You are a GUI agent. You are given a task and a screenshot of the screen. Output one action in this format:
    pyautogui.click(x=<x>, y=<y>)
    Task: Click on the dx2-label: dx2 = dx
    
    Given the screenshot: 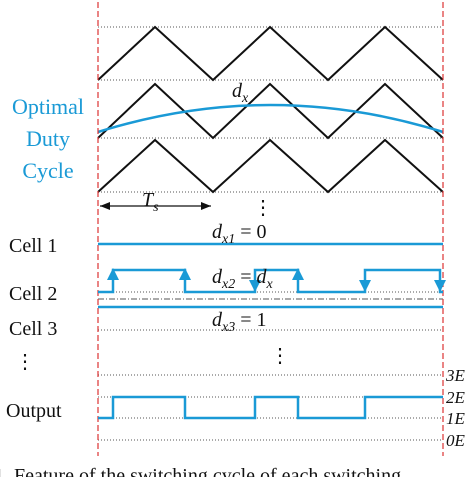 What is the action you would take?
    pyautogui.click(x=243, y=279)
    